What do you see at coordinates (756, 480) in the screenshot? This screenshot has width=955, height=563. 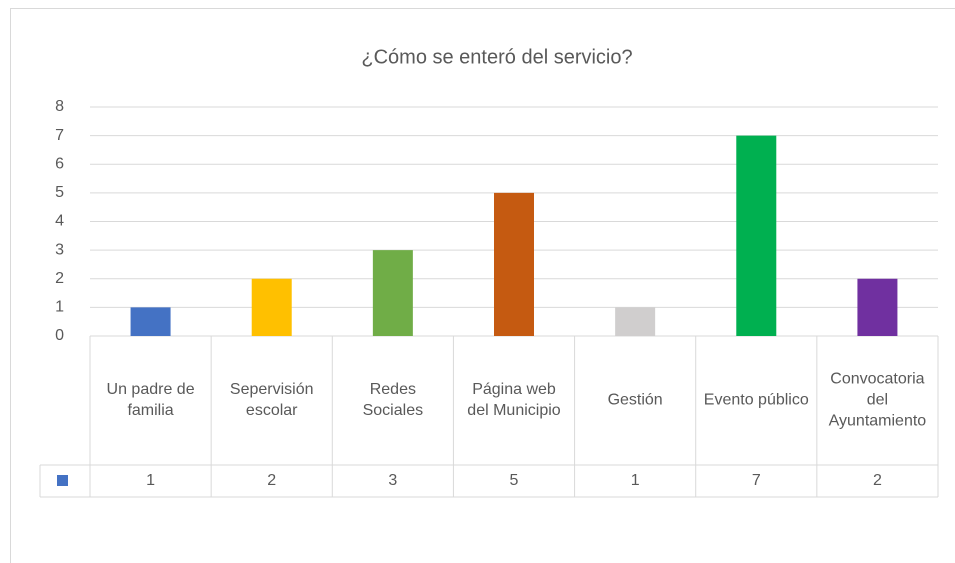 I see `table-value: 7` at bounding box center [756, 480].